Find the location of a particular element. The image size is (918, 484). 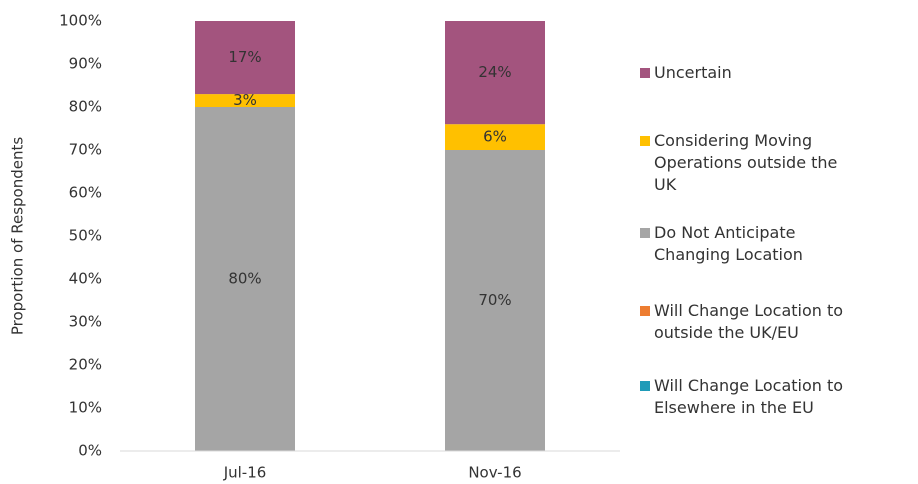

y-tick-label: 20% is located at coordinates (85, 365).